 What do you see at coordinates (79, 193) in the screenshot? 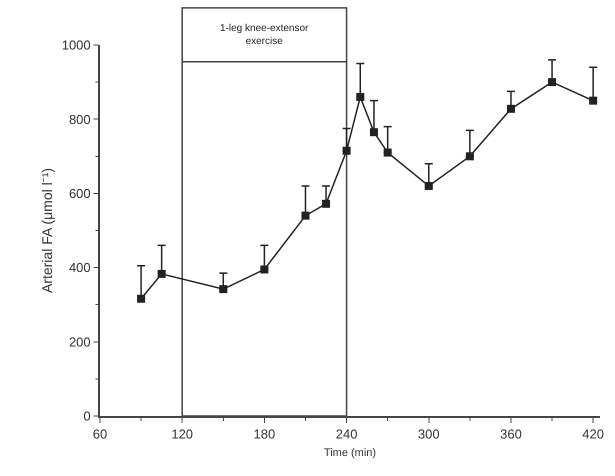
I see `y-tick-label: 600` at bounding box center [79, 193].